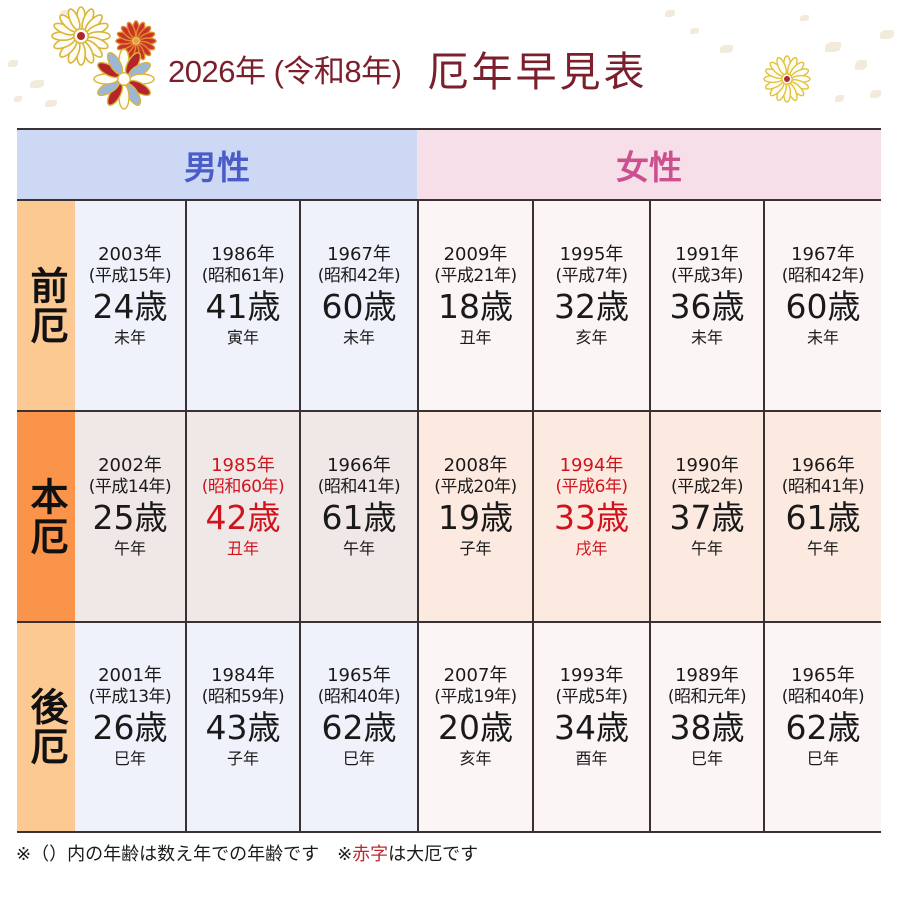 The height and width of the screenshot is (900, 900). Describe the element at coordinates (242, 548) in the screenshot. I see `zodiac: 丑年` at that location.